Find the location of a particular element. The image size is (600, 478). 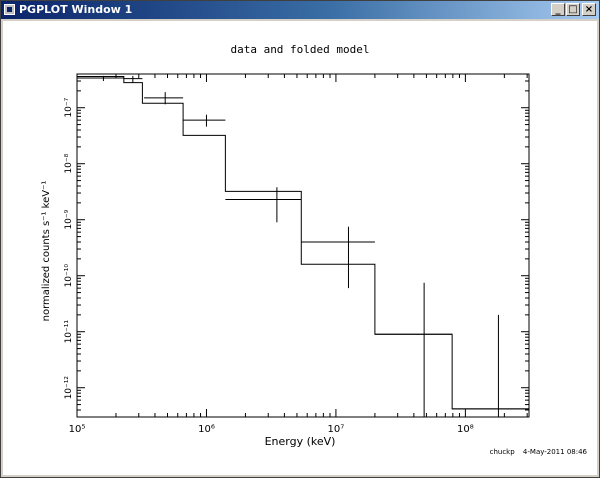

x-tick-label: 10⁵ is located at coordinates (77, 429).